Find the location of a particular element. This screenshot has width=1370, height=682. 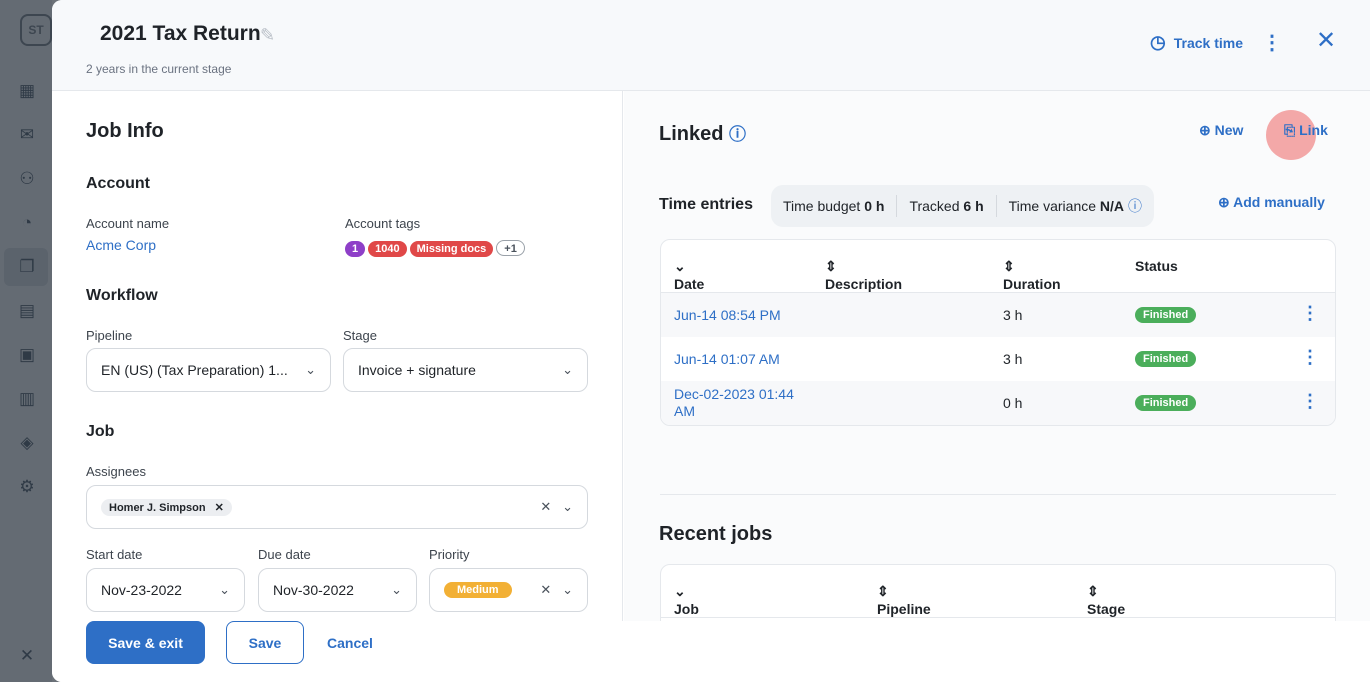

column-description: Description ⇕ is located at coordinates (864, 275).